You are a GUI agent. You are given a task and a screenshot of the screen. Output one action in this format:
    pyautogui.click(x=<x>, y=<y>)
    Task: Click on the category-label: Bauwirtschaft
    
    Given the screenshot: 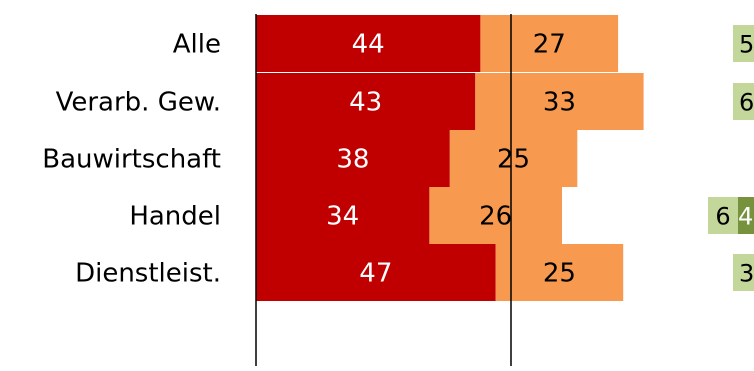 What is the action you would take?
    pyautogui.click(x=131, y=160)
    